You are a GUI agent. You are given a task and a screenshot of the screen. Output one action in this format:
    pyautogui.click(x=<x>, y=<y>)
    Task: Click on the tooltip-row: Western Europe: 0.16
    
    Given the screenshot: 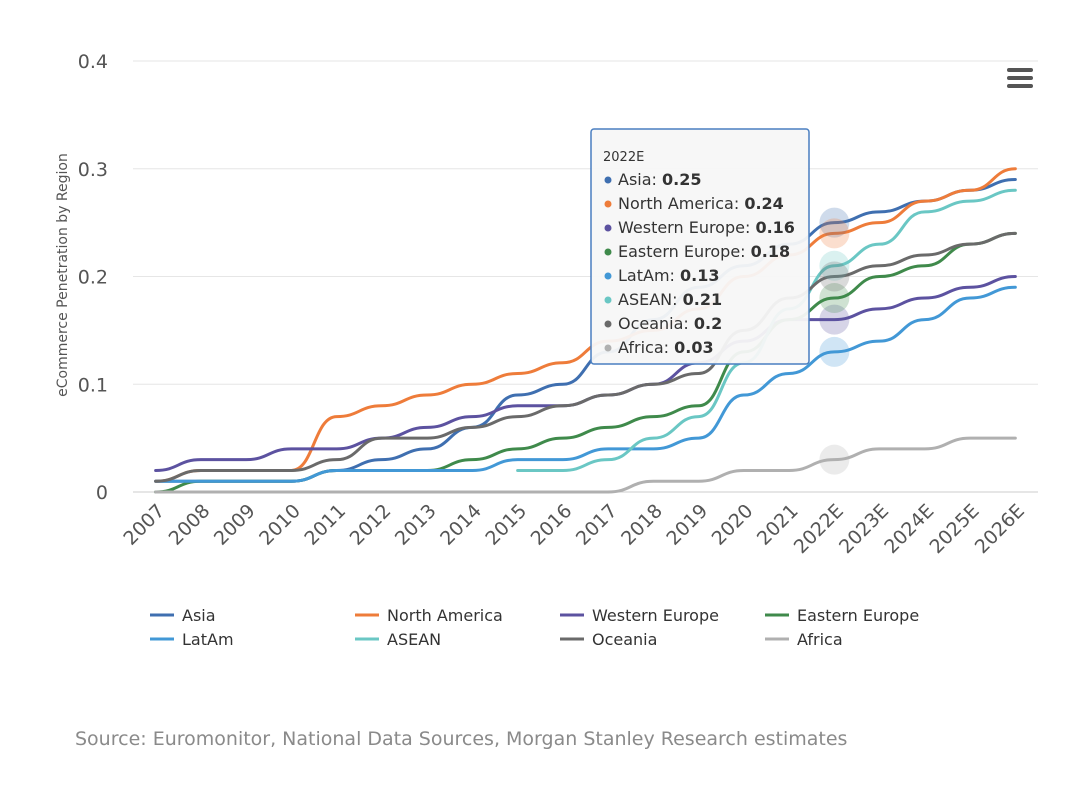 What is the action you would take?
    pyautogui.click(x=706, y=227)
    